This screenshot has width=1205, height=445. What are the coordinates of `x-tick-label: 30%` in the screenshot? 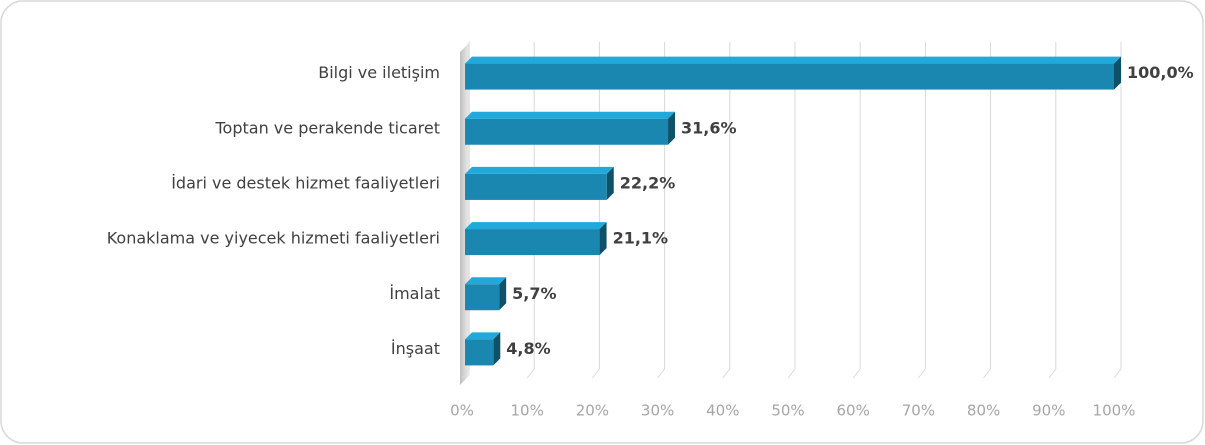 It's located at (657, 411).